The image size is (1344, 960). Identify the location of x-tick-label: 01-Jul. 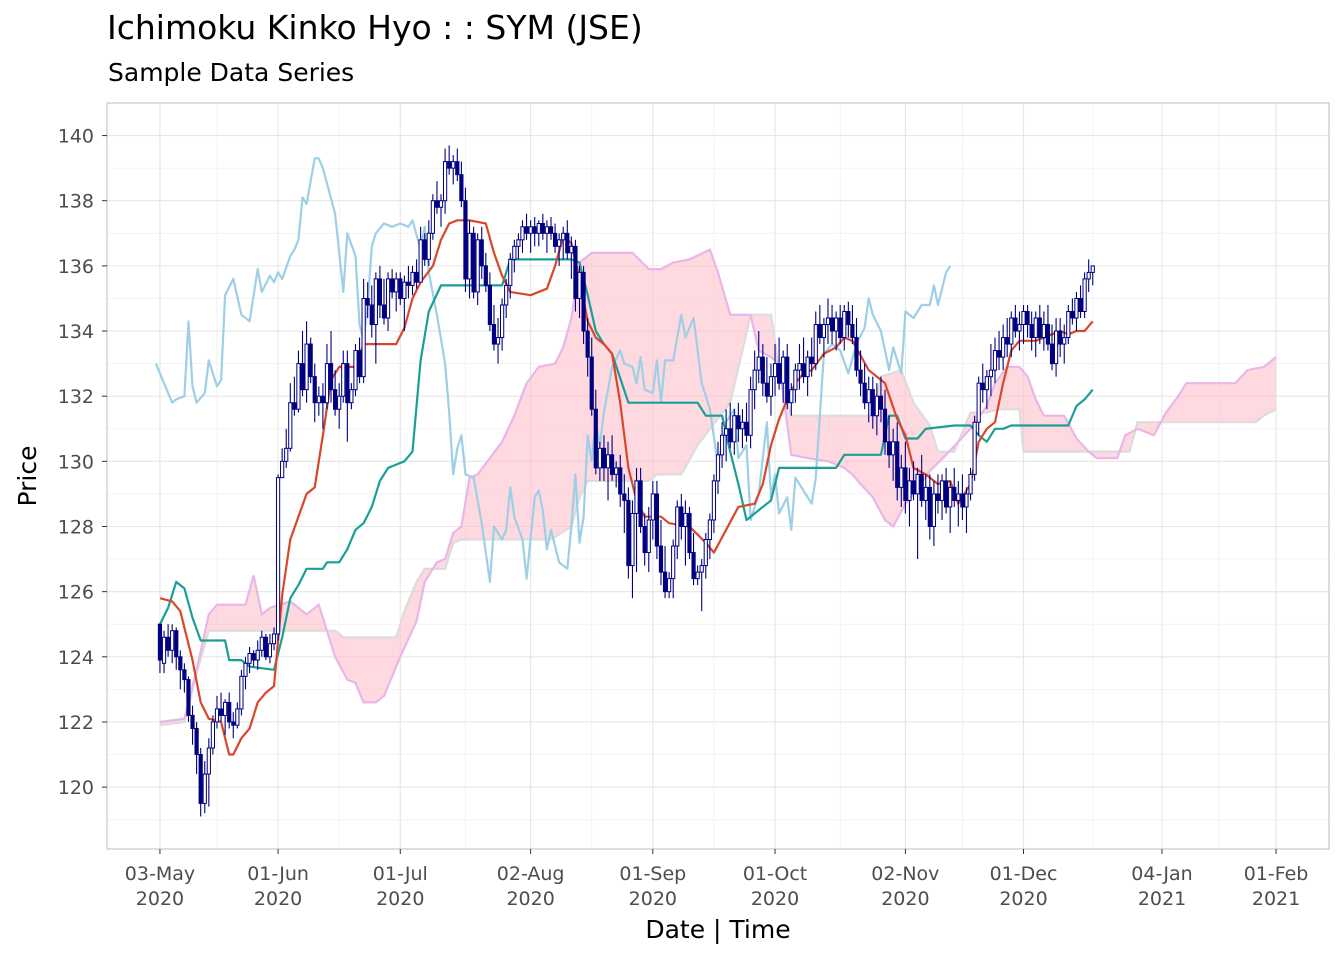
(400, 874).